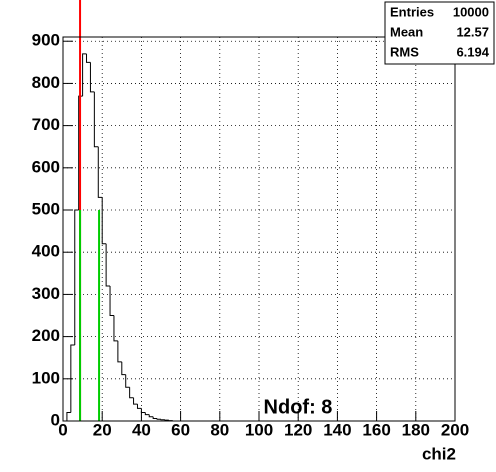 The height and width of the screenshot is (472, 496). I want to click on x-tick-label: 100, so click(259, 429).